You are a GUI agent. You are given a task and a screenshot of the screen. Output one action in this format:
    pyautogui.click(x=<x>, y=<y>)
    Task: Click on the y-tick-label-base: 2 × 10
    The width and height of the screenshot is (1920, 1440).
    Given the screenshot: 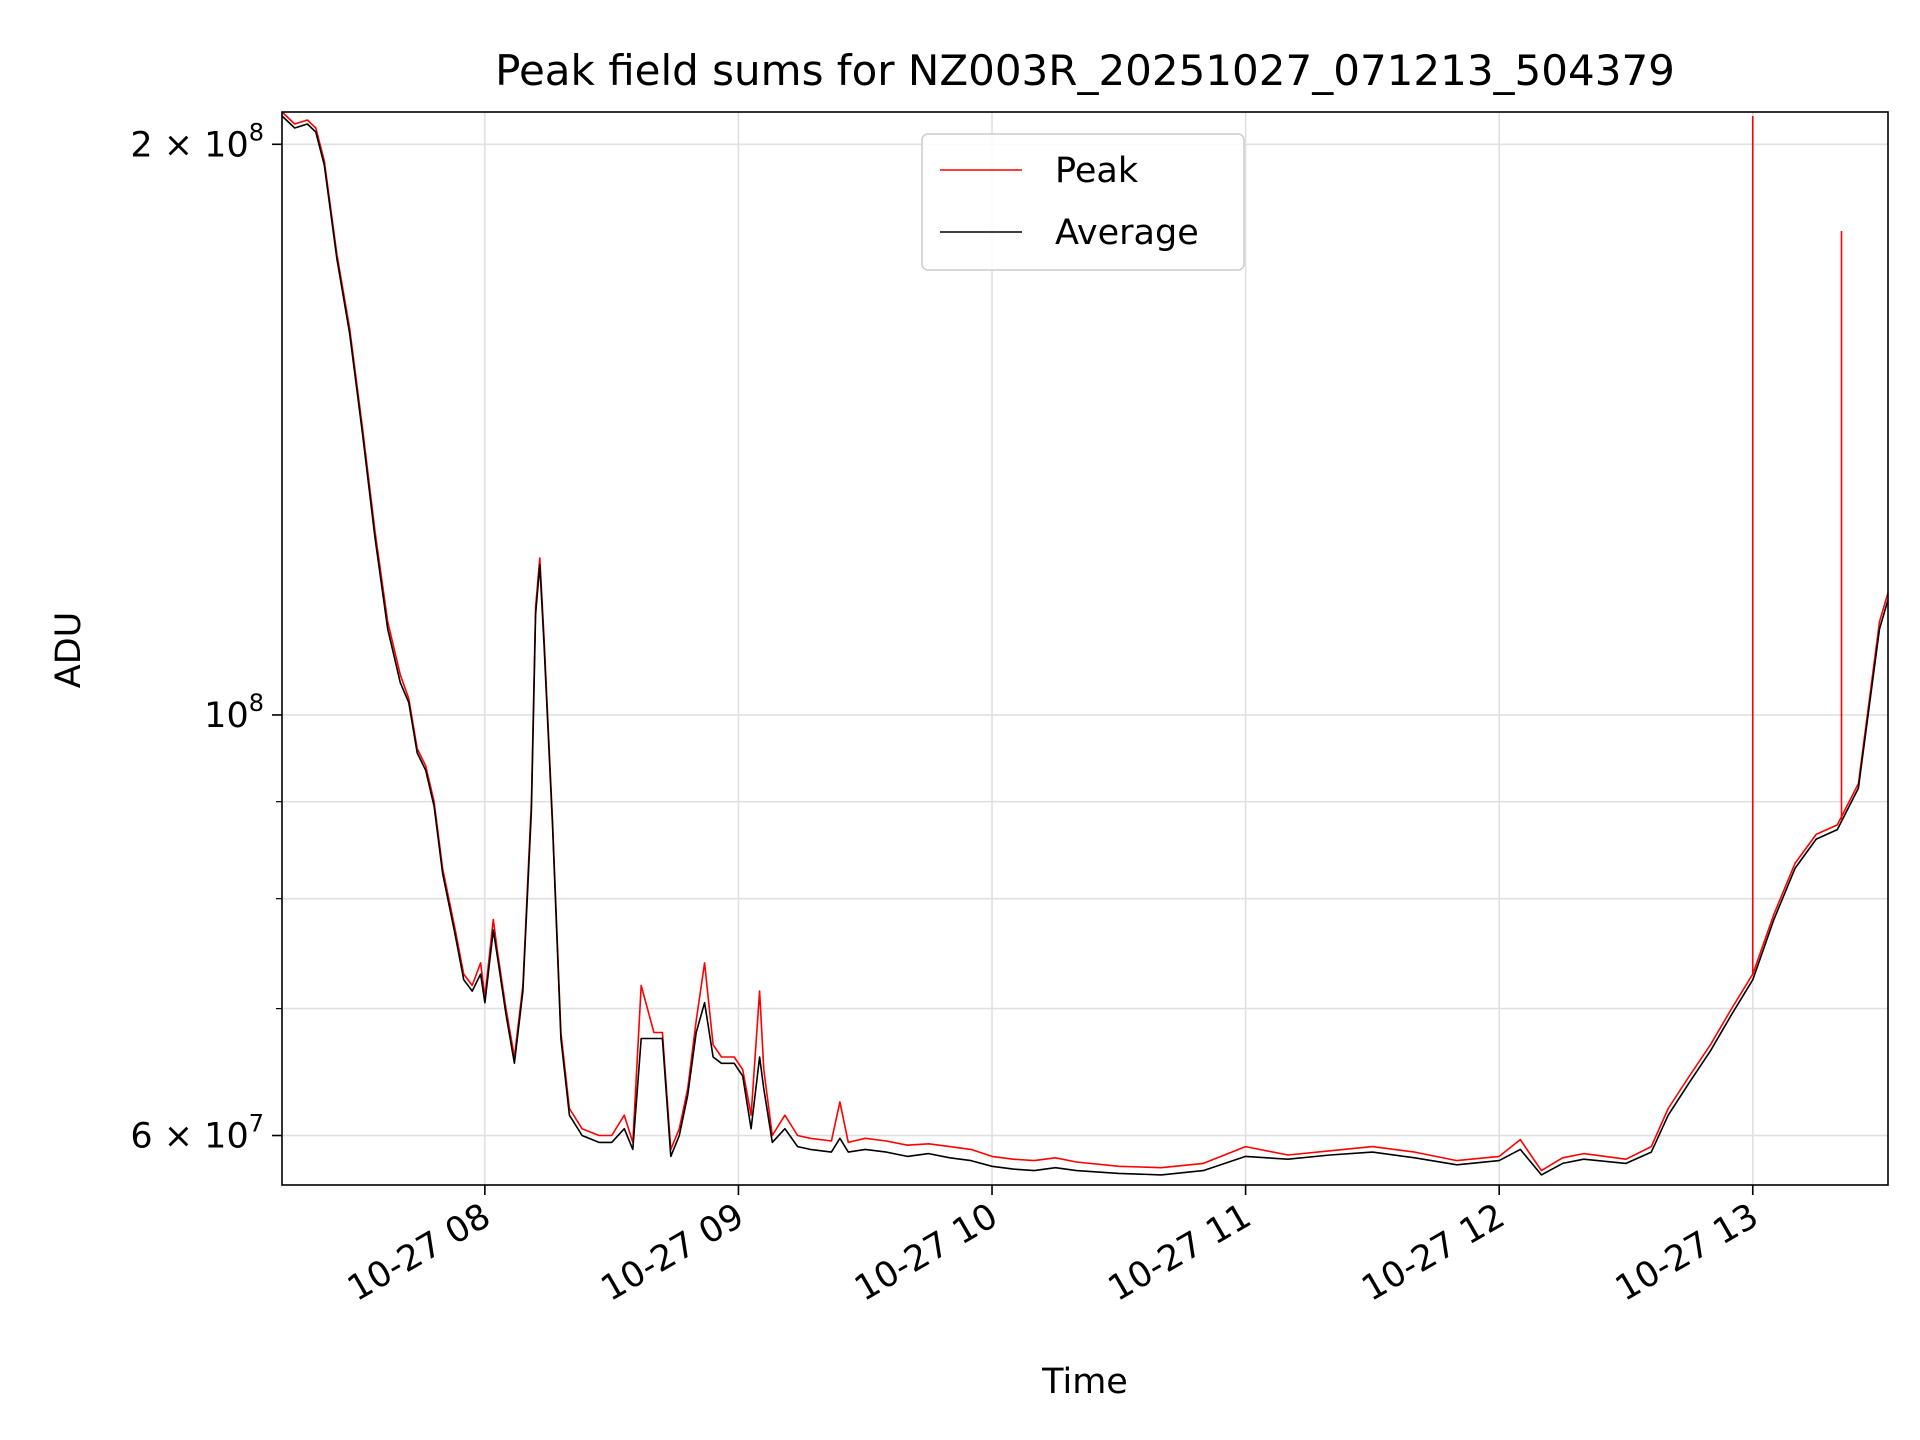 What is the action you would take?
    pyautogui.click(x=189, y=145)
    